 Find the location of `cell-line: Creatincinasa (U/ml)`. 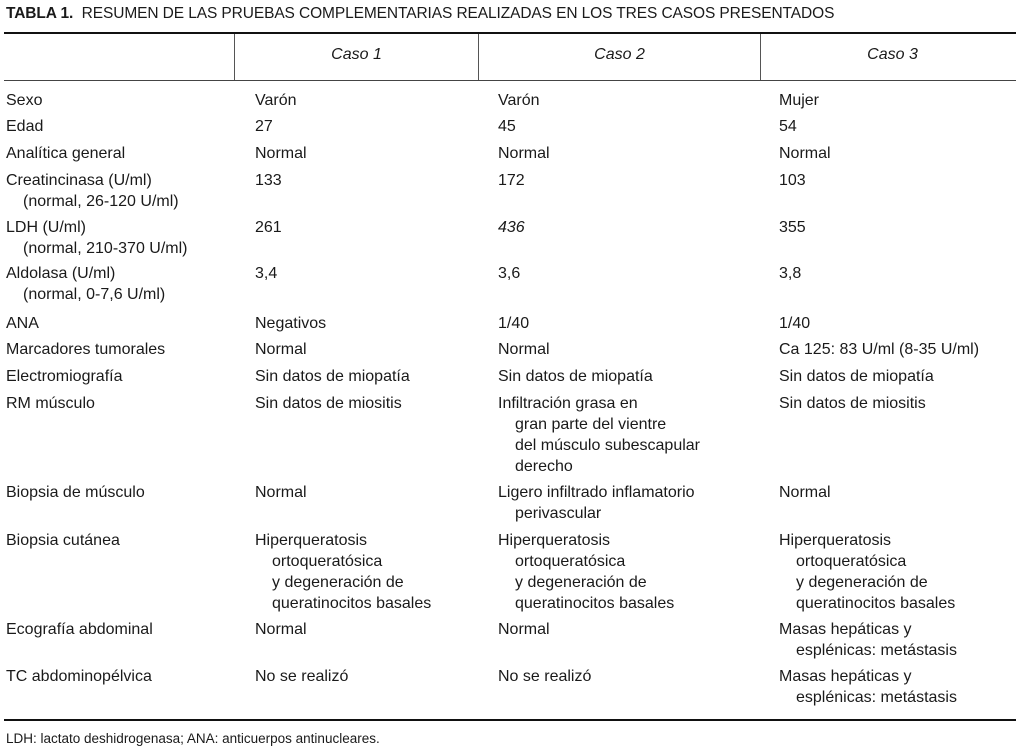

cell-line: Creatincinasa (U/ml) is located at coordinates (79, 180).